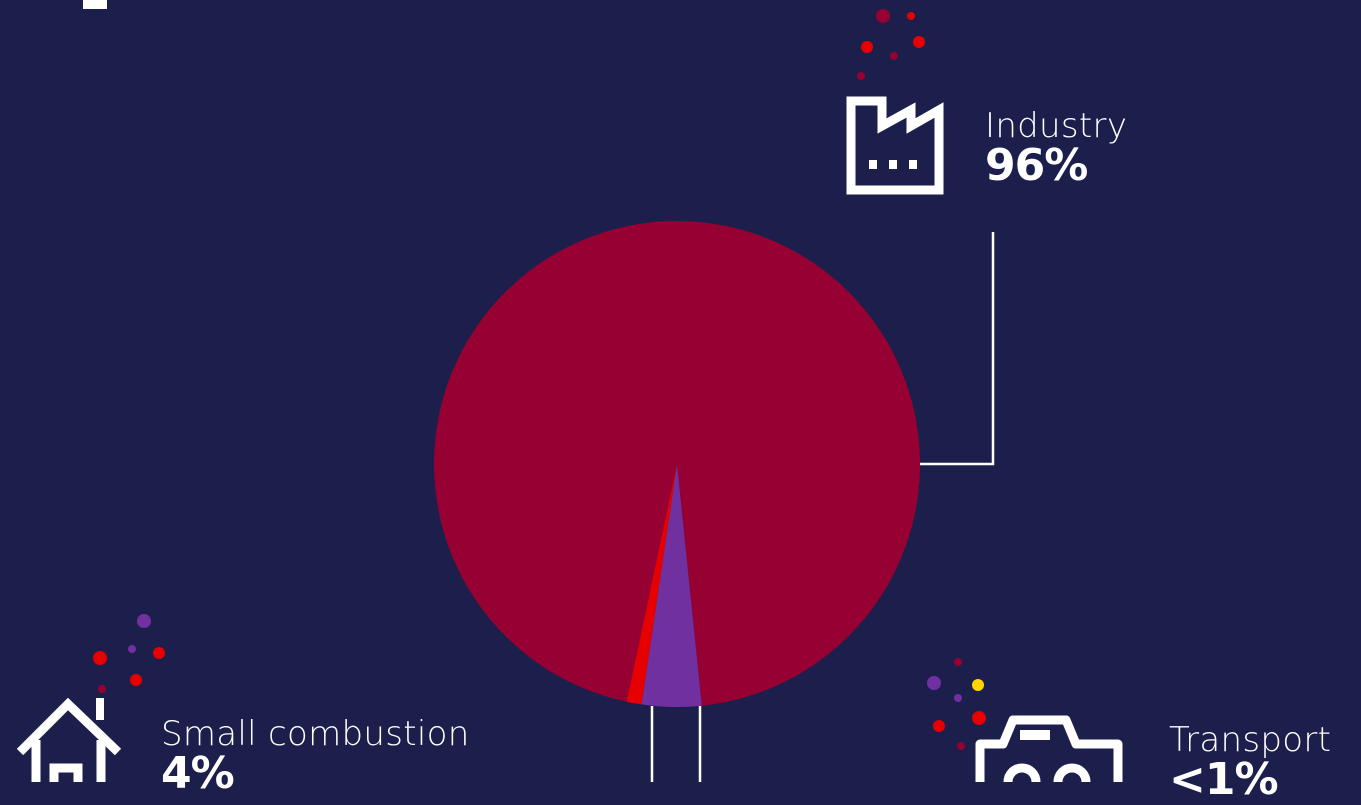 The image size is (1361, 805). I want to click on industry-leader-line, so click(957, 349).